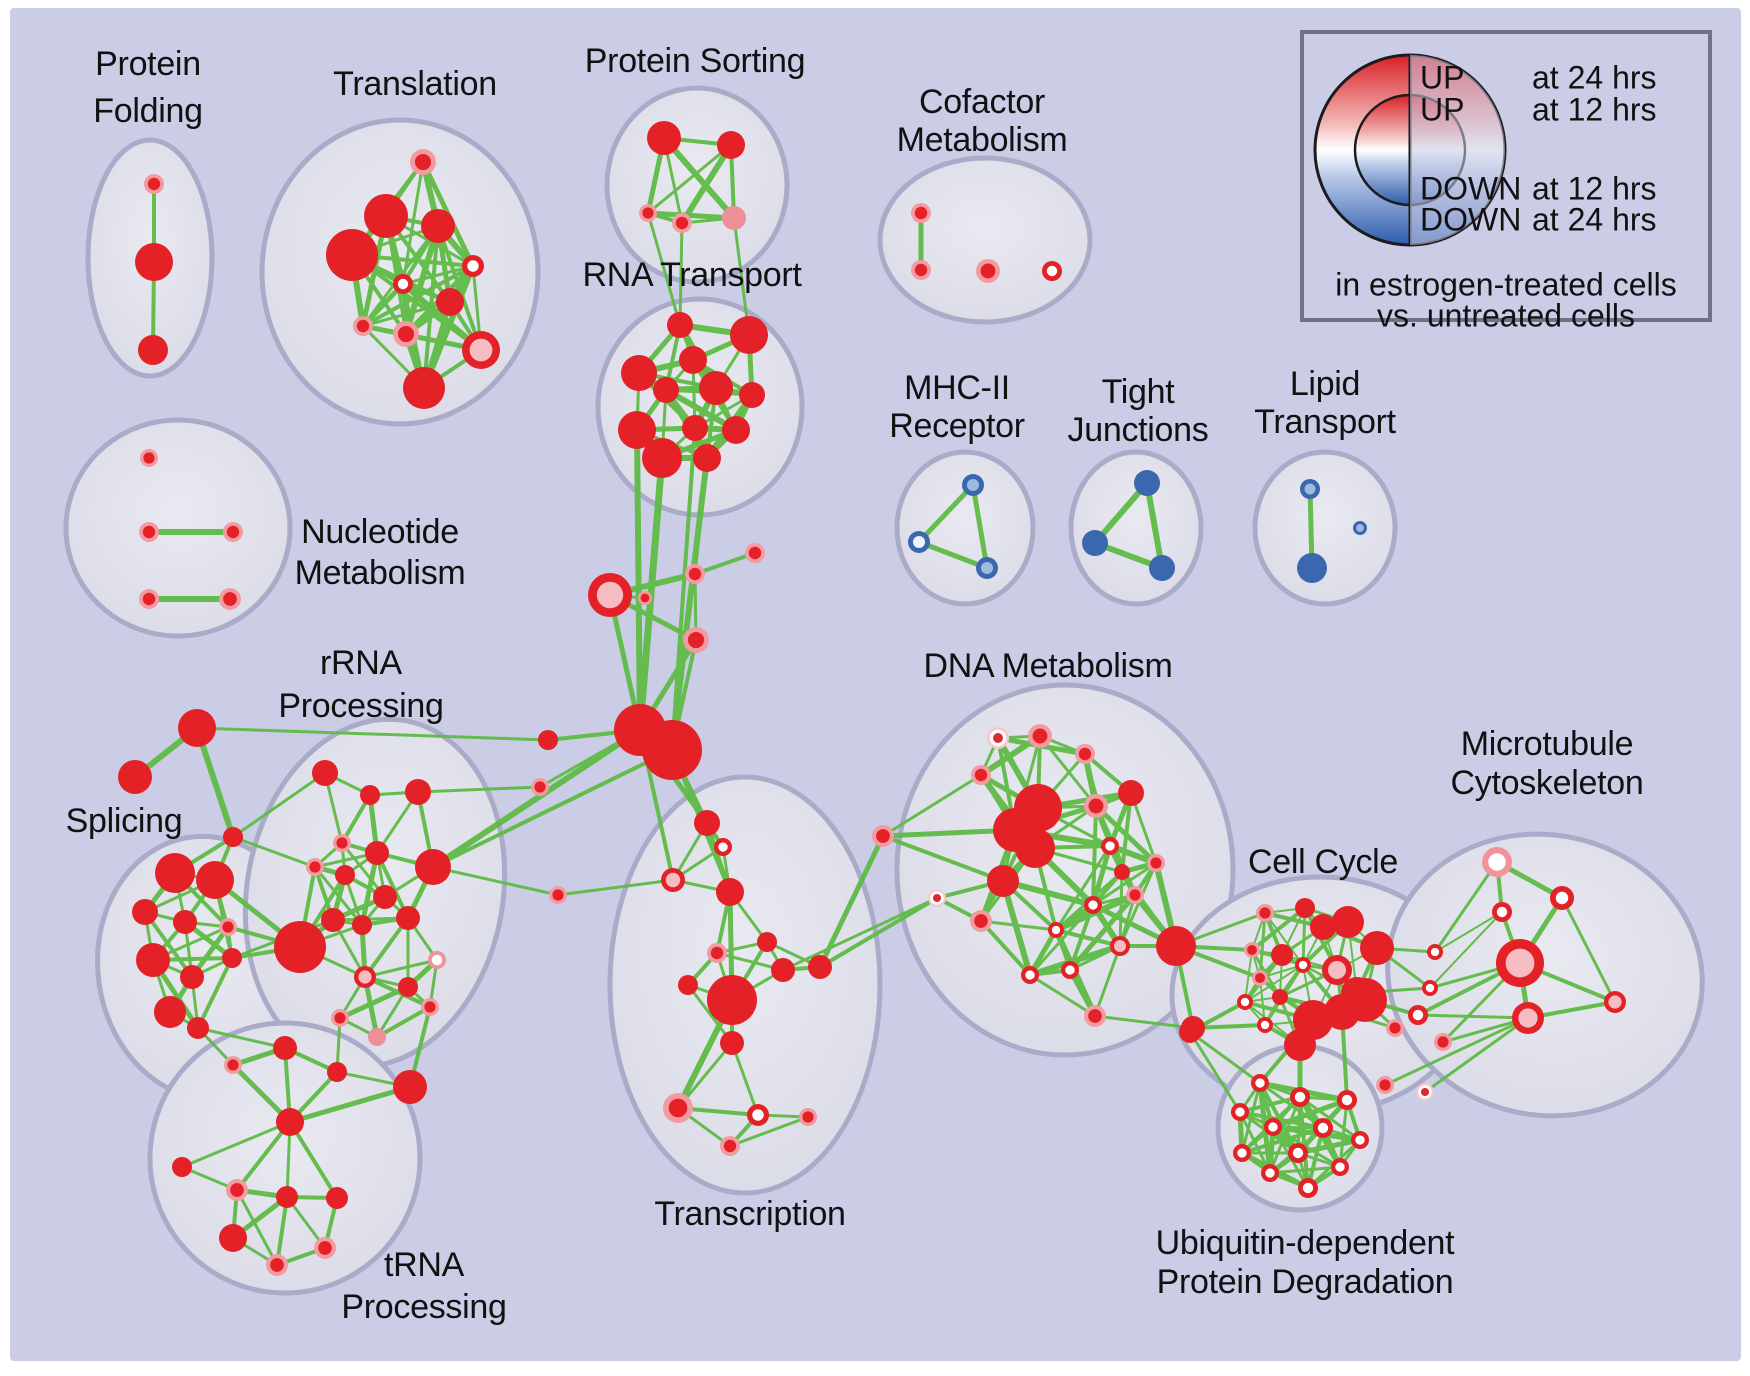 This screenshot has width=1750, height=1376. I want to click on gene-node-tc13, so click(678, 1108).